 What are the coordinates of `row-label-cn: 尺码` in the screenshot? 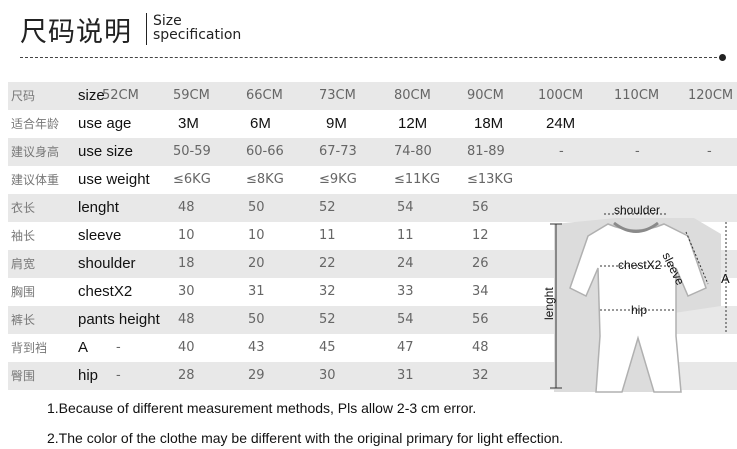 It's located at (23, 96).